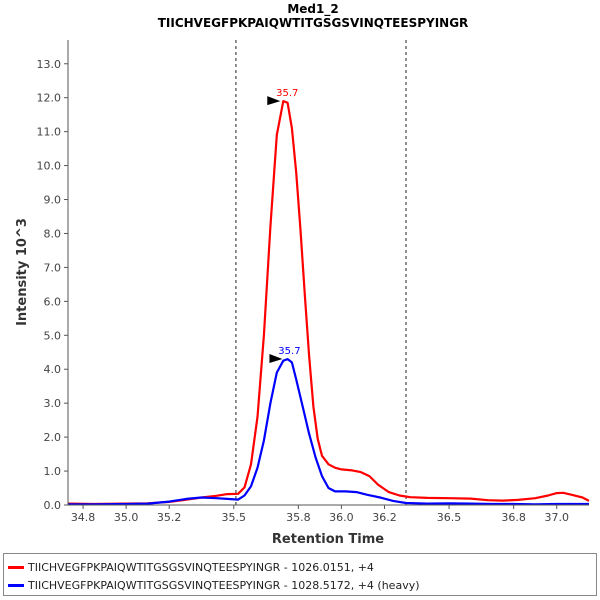  What do you see at coordinates (126, 517) in the screenshot?
I see `x-tick-label: 35.0` at bounding box center [126, 517].